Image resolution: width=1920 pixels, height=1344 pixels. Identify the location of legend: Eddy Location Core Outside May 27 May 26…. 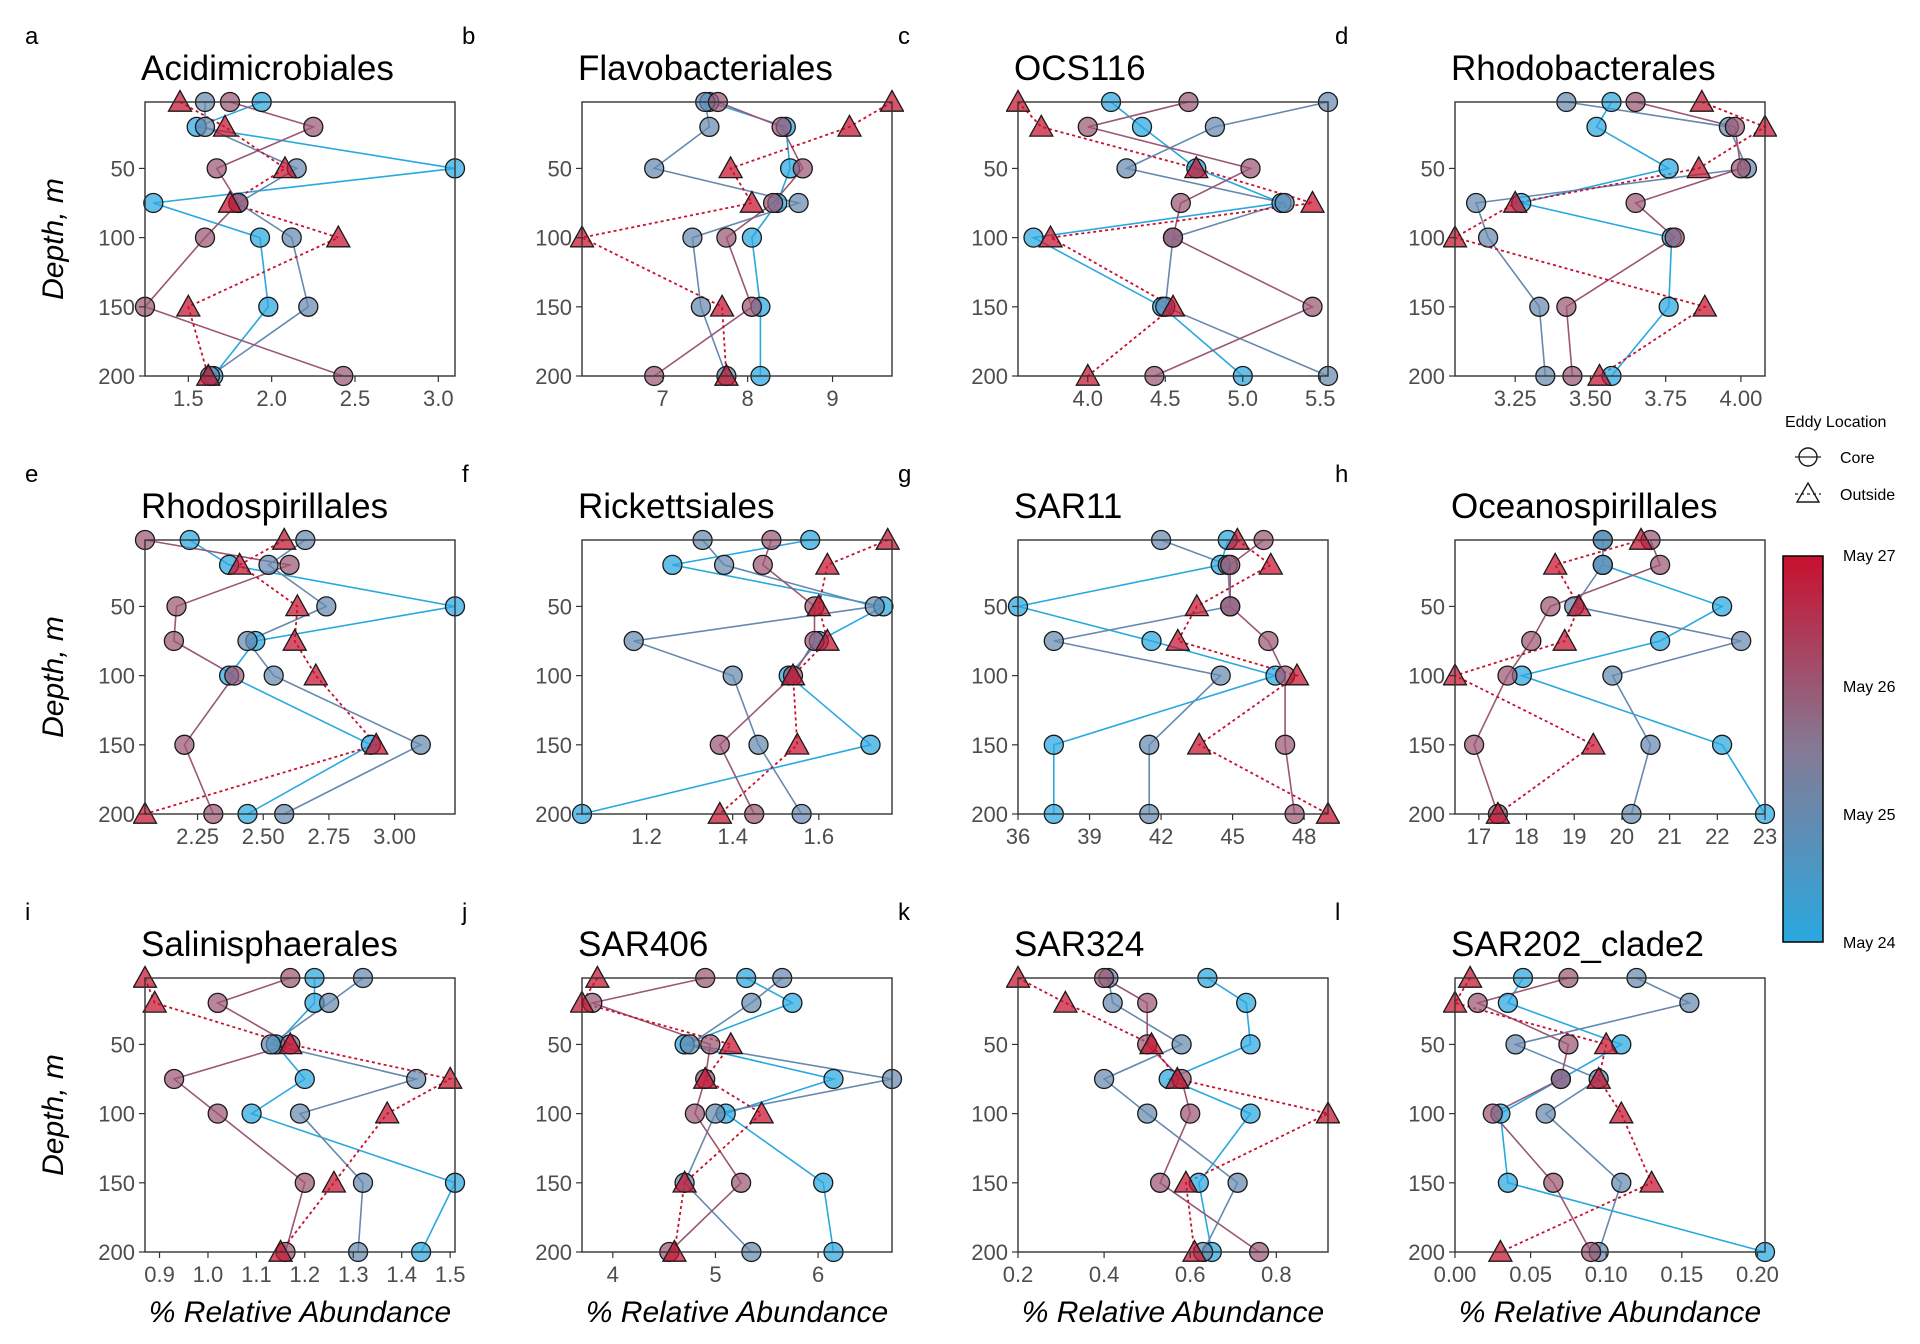
(1839, 683).